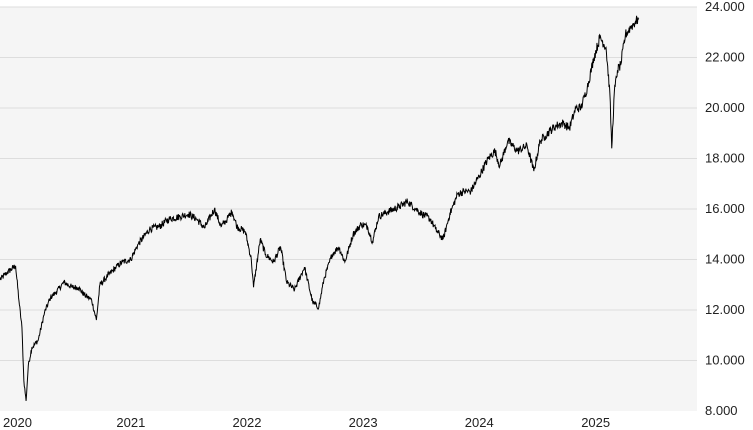  What do you see at coordinates (721, 410) in the screenshot?
I see `y-tick-label: 8.000` at bounding box center [721, 410].